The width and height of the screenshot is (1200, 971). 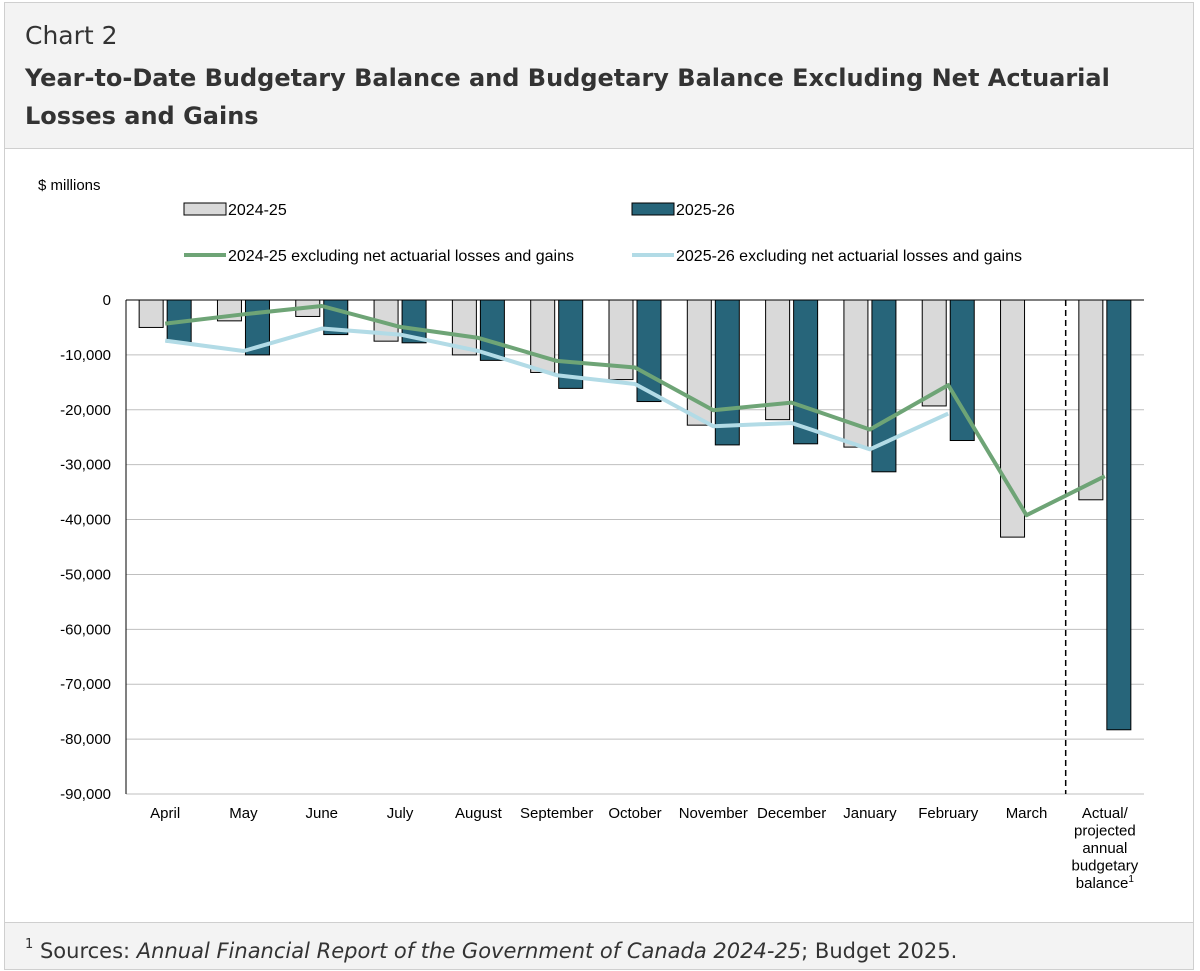 I want to click on y-tick-label: -10,000, so click(x=85, y=355).